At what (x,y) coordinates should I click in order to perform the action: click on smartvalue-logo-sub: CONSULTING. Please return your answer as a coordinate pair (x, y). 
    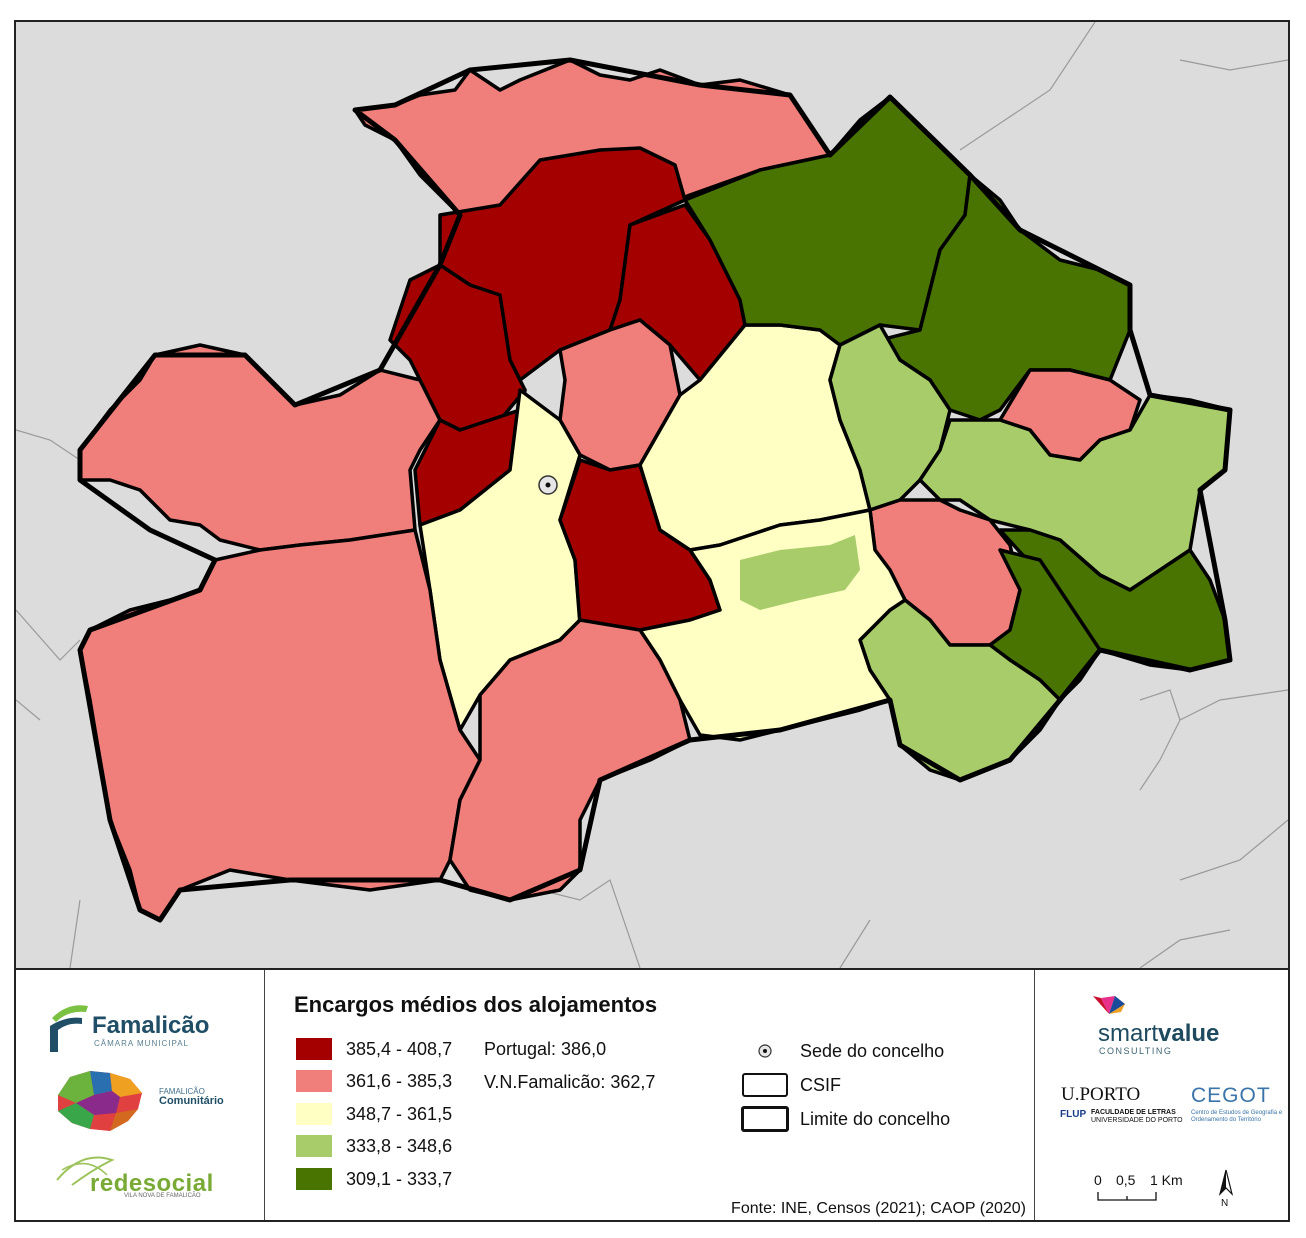
    Looking at the image, I should click on (1136, 1051).